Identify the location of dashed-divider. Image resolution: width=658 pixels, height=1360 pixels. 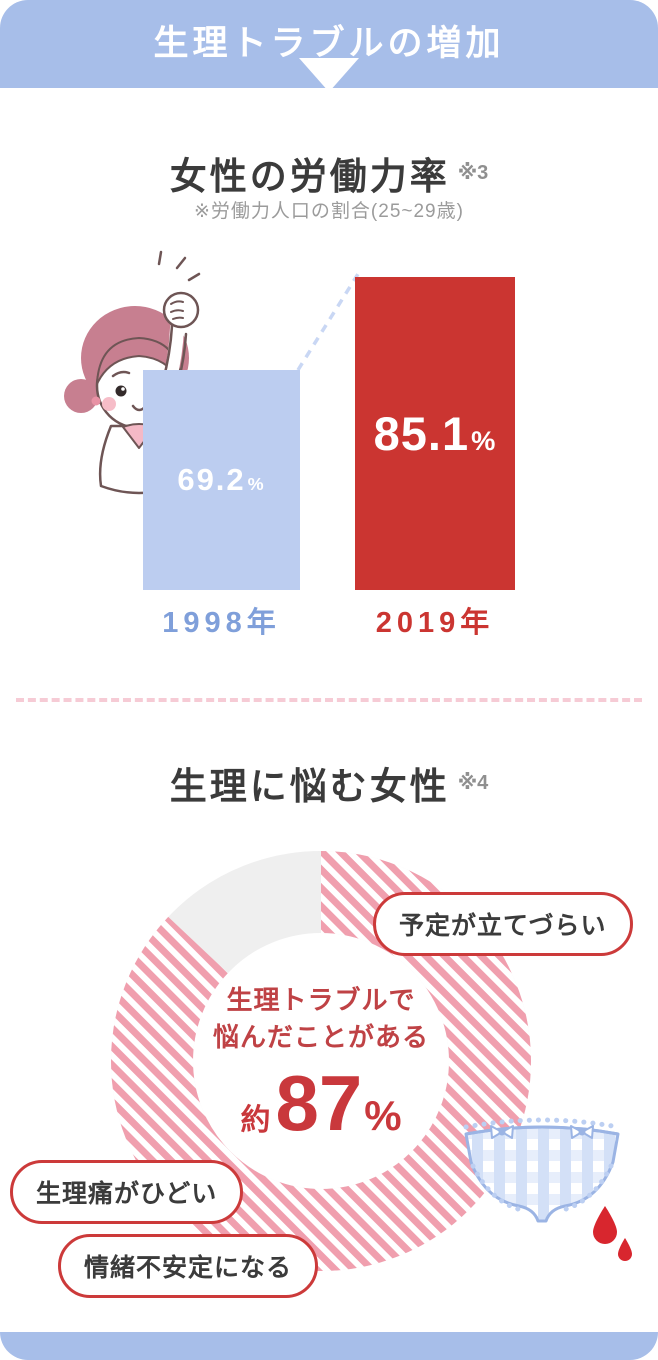
(329, 700).